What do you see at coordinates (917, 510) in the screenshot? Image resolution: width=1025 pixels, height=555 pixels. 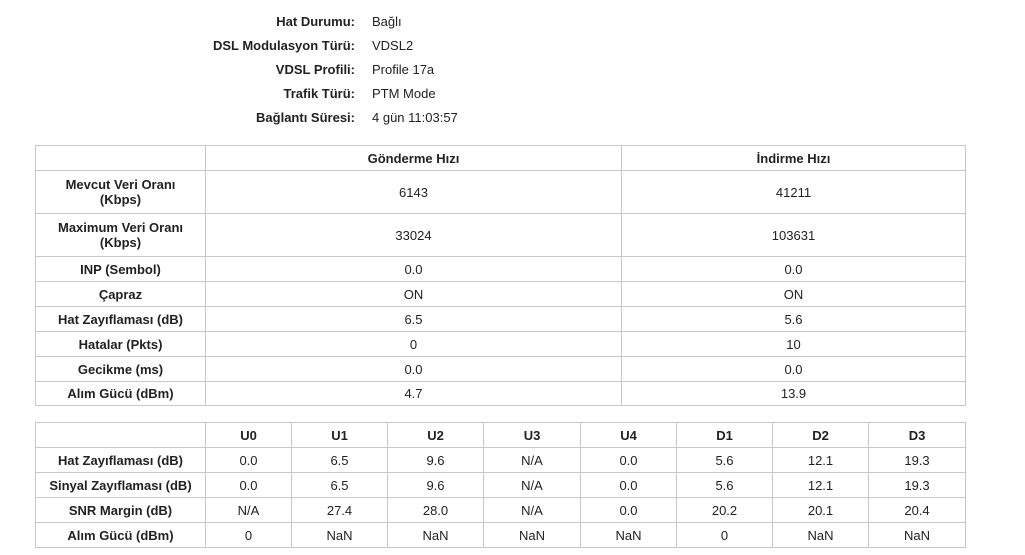 I see `value-cell: 20.4` at bounding box center [917, 510].